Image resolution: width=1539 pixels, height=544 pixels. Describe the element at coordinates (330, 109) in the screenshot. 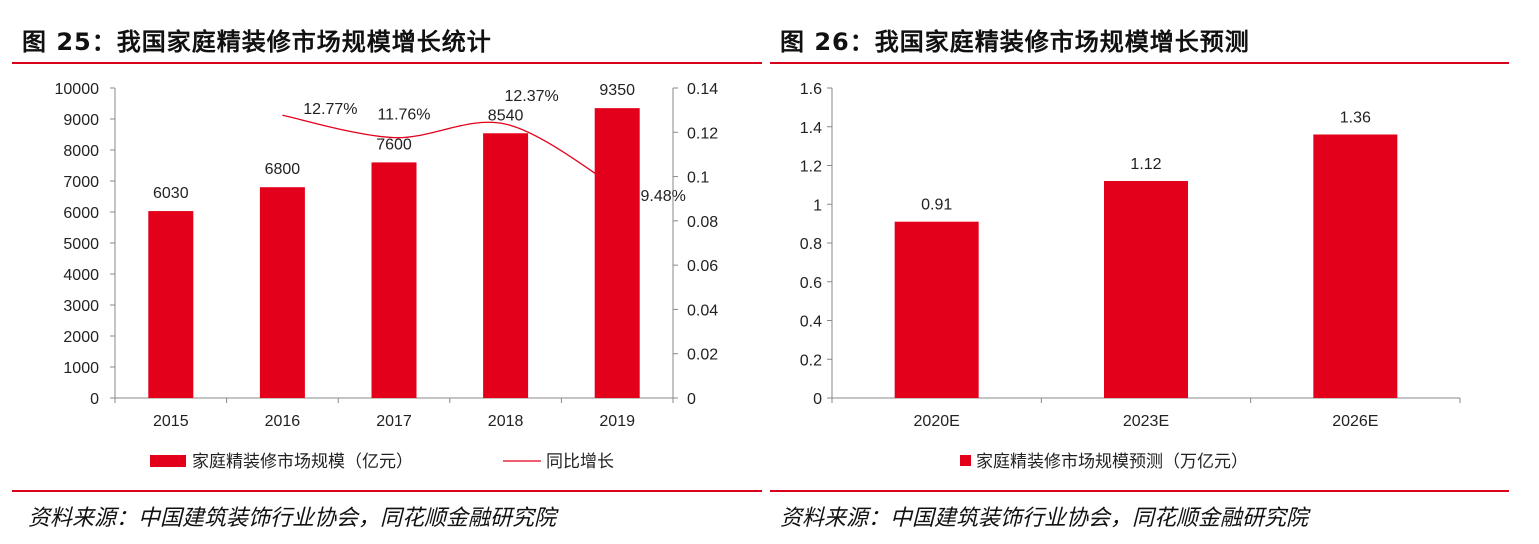

I see `growth-data-label: 12.77%` at that location.